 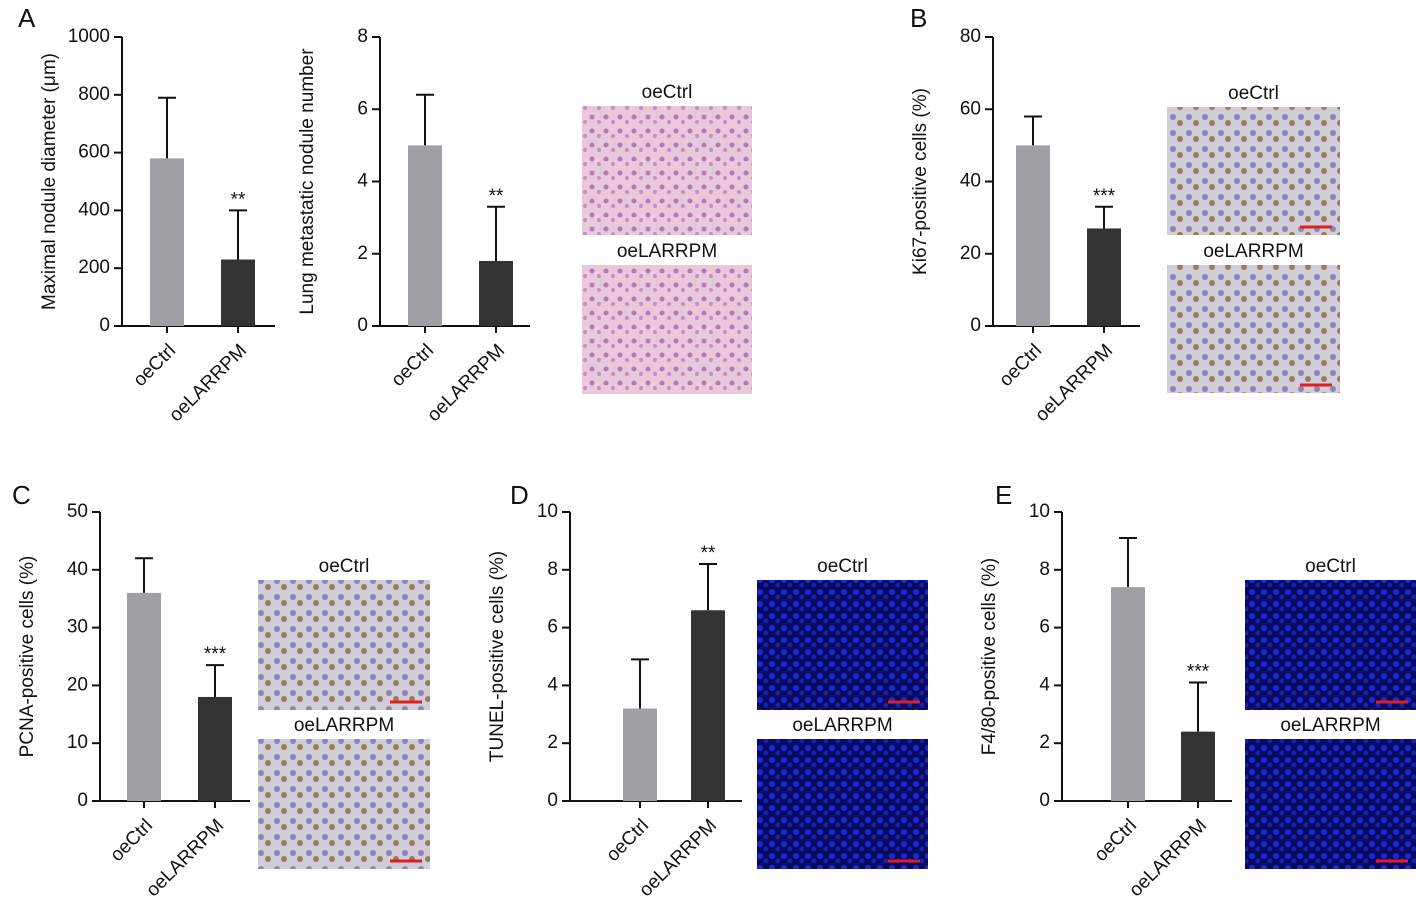 I want to click on panel-letter: C, so click(x=21, y=495).